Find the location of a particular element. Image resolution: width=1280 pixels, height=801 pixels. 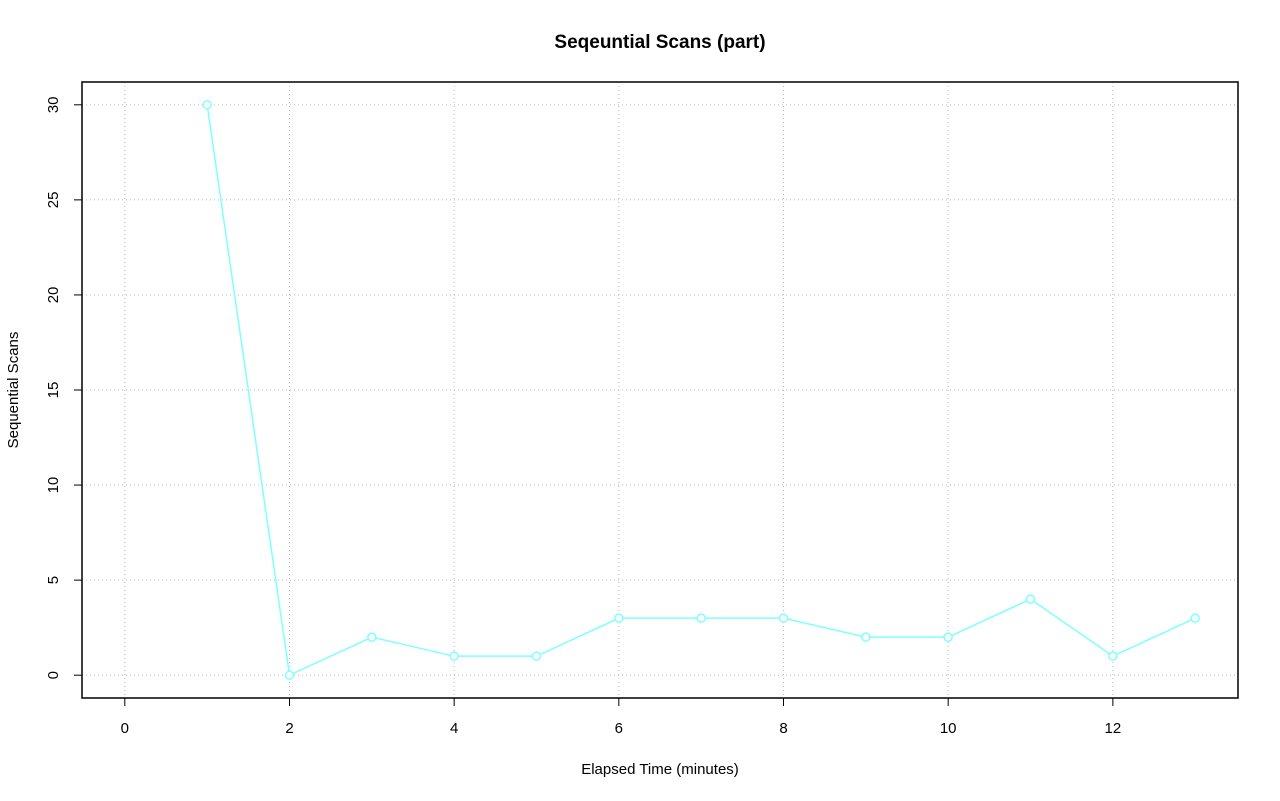

x-tick-label: 4 is located at coordinates (454, 728).